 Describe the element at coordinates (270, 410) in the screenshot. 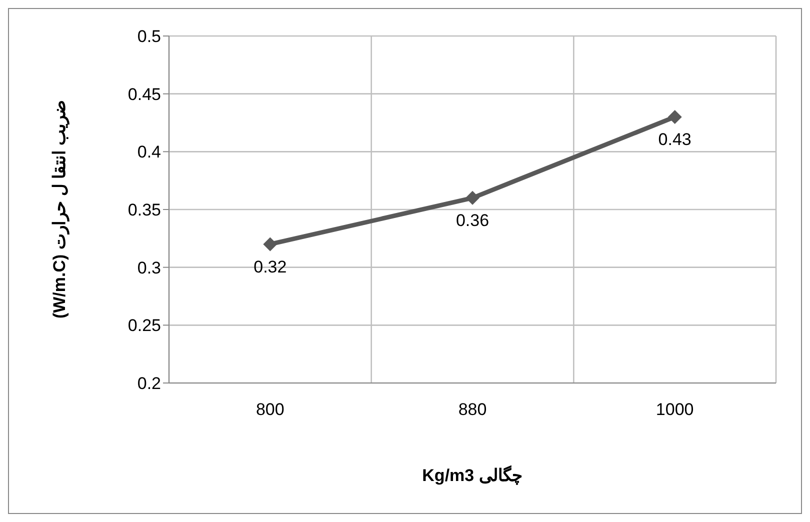

I see `x-tick-label: 800` at that location.